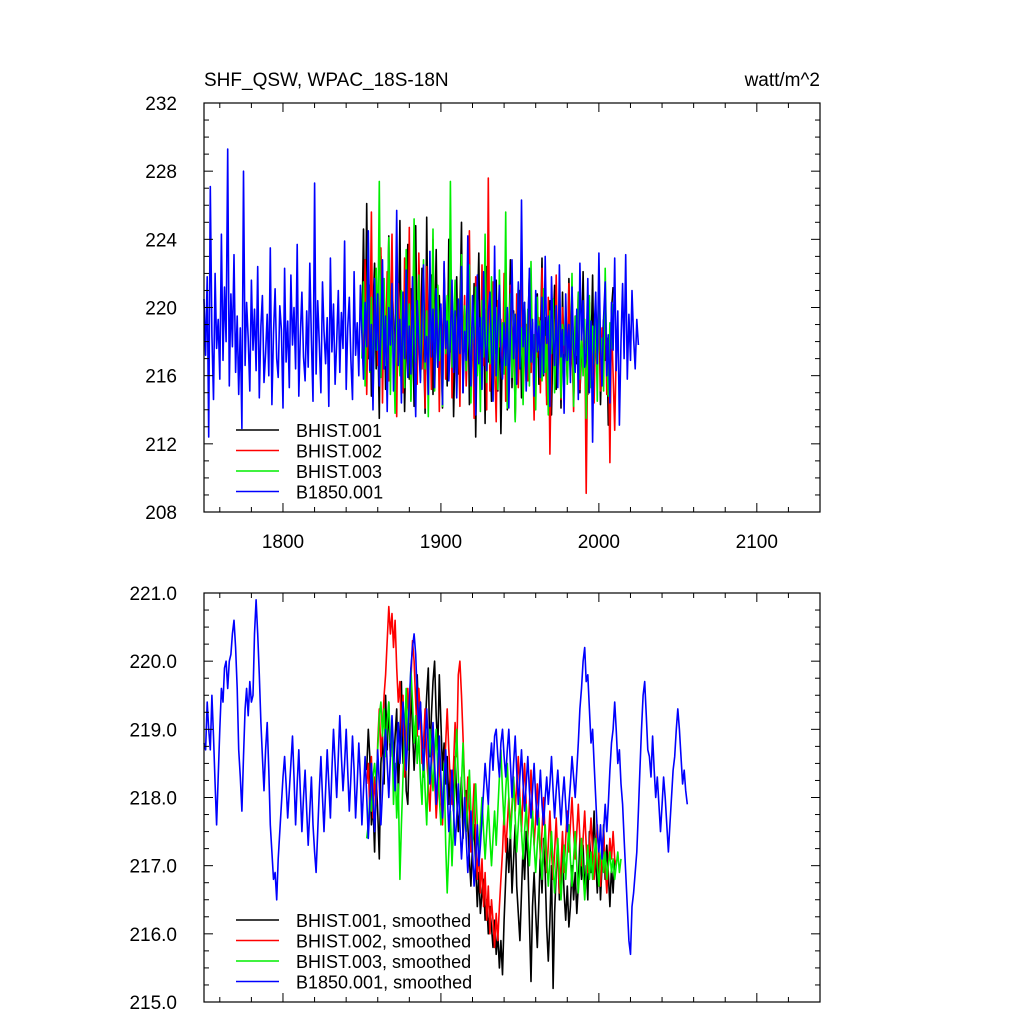  I want to click on top-x-tick-label: 1800, so click(283, 542).